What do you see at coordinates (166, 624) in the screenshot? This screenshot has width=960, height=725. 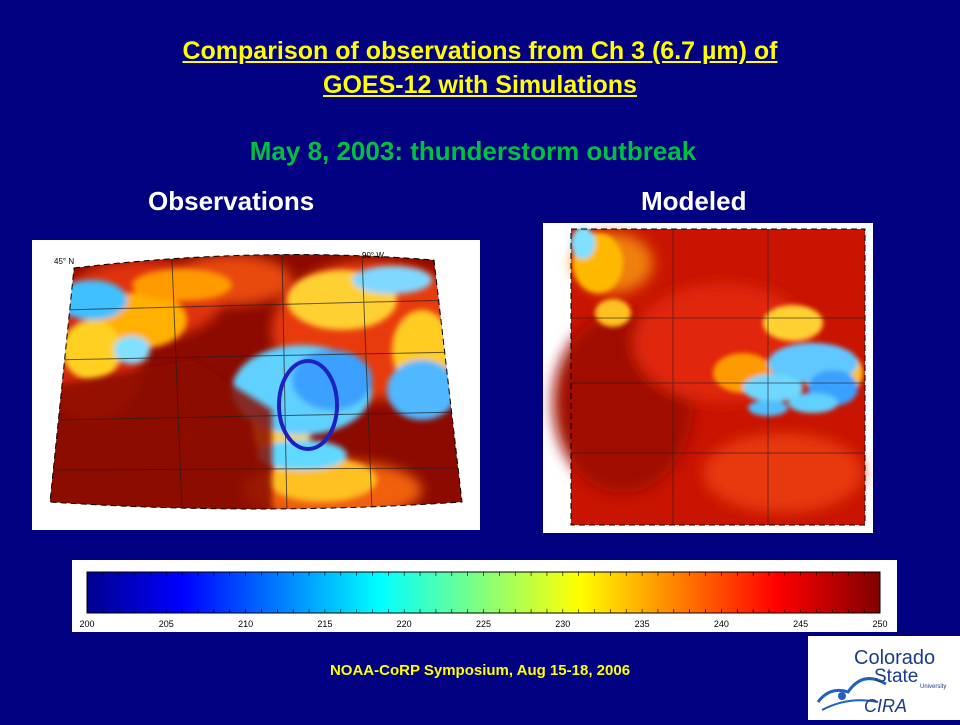 I see `colorbar-tick-label: 205` at bounding box center [166, 624].